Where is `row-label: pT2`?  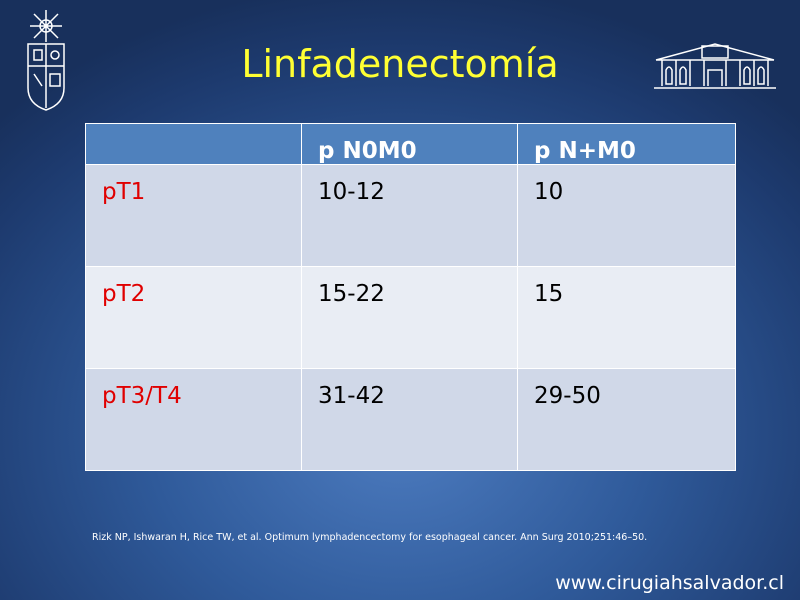
row-label: pT2 is located at coordinates (193, 317).